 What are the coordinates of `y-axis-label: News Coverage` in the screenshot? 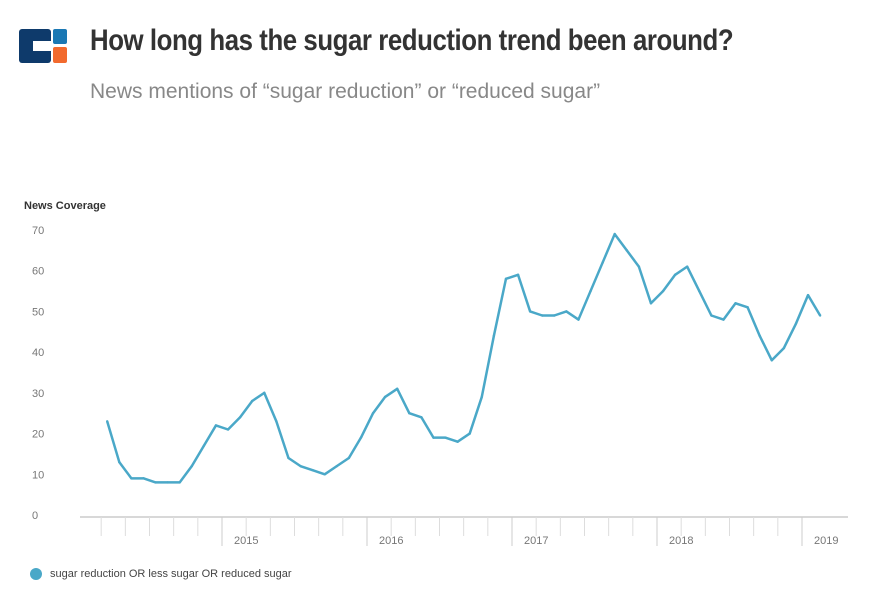 It's located at (65, 206).